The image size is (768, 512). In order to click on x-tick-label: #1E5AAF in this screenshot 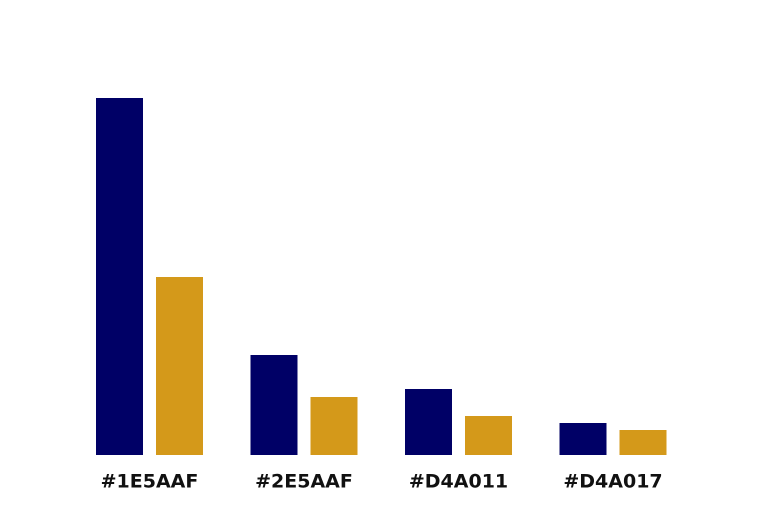, I will do `click(150, 482)`.